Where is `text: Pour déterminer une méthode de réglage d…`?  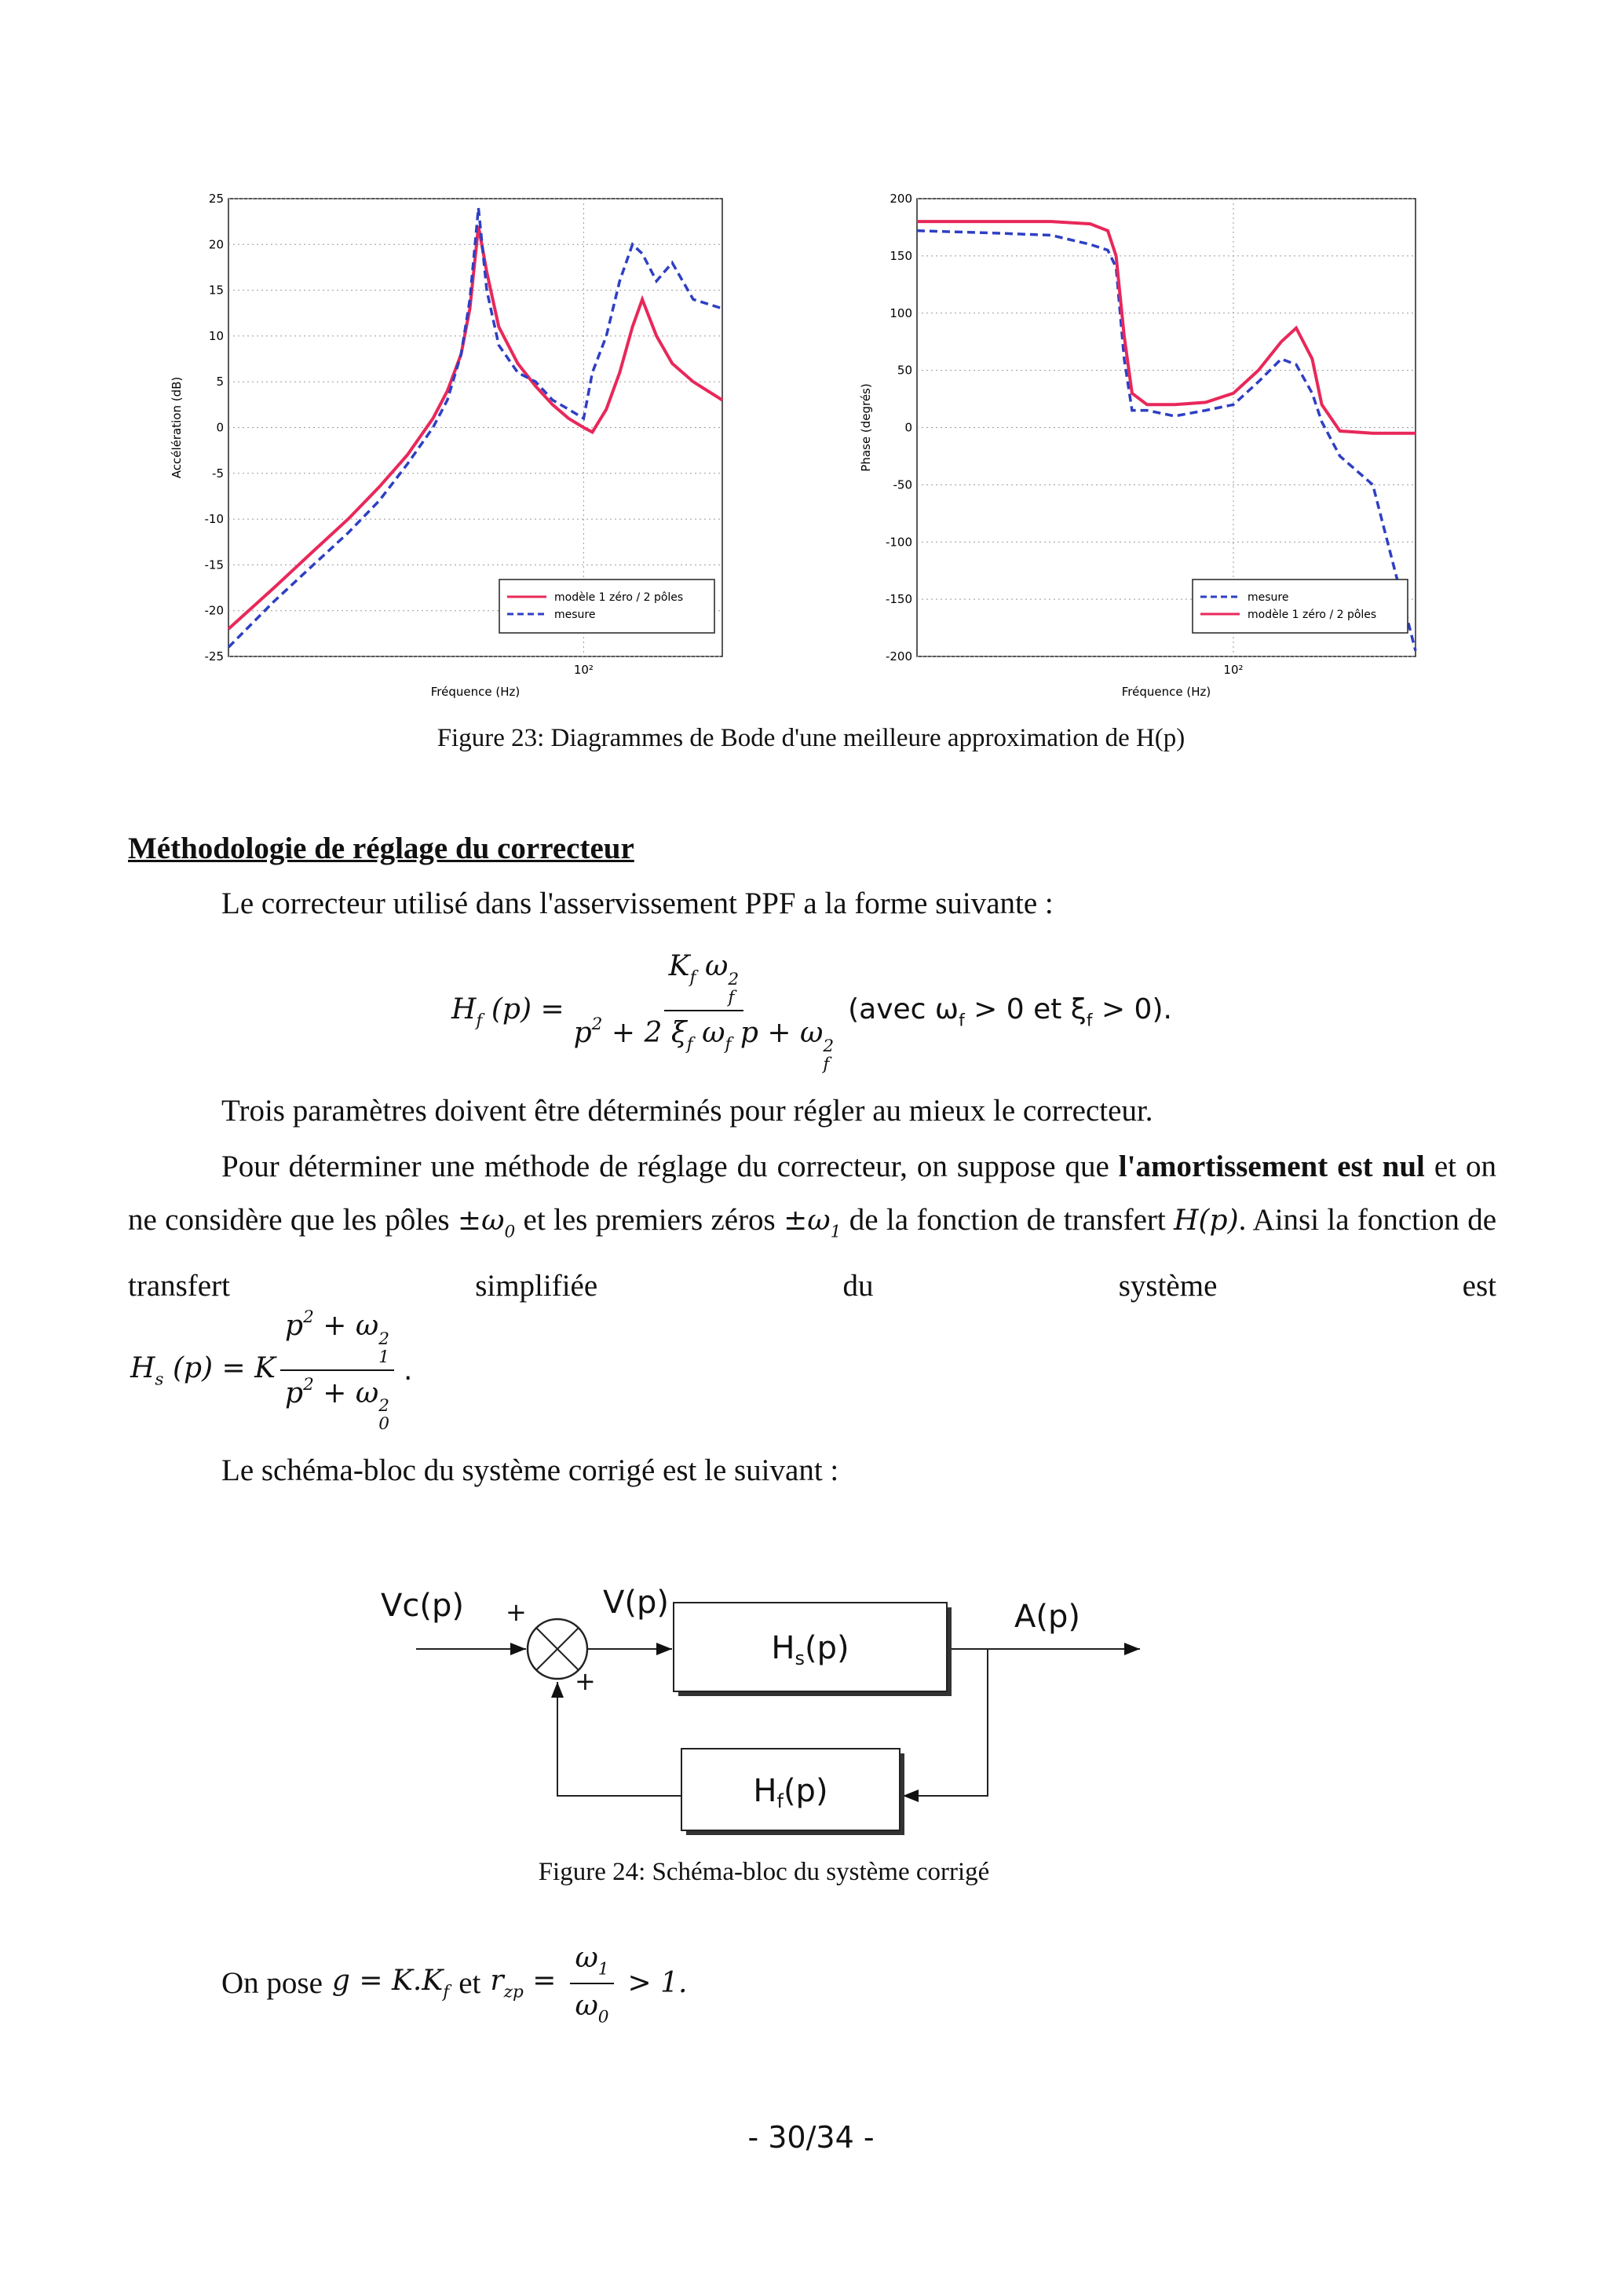
text: Pour déterminer une méthode de réglage d… is located at coordinates (670, 1167).